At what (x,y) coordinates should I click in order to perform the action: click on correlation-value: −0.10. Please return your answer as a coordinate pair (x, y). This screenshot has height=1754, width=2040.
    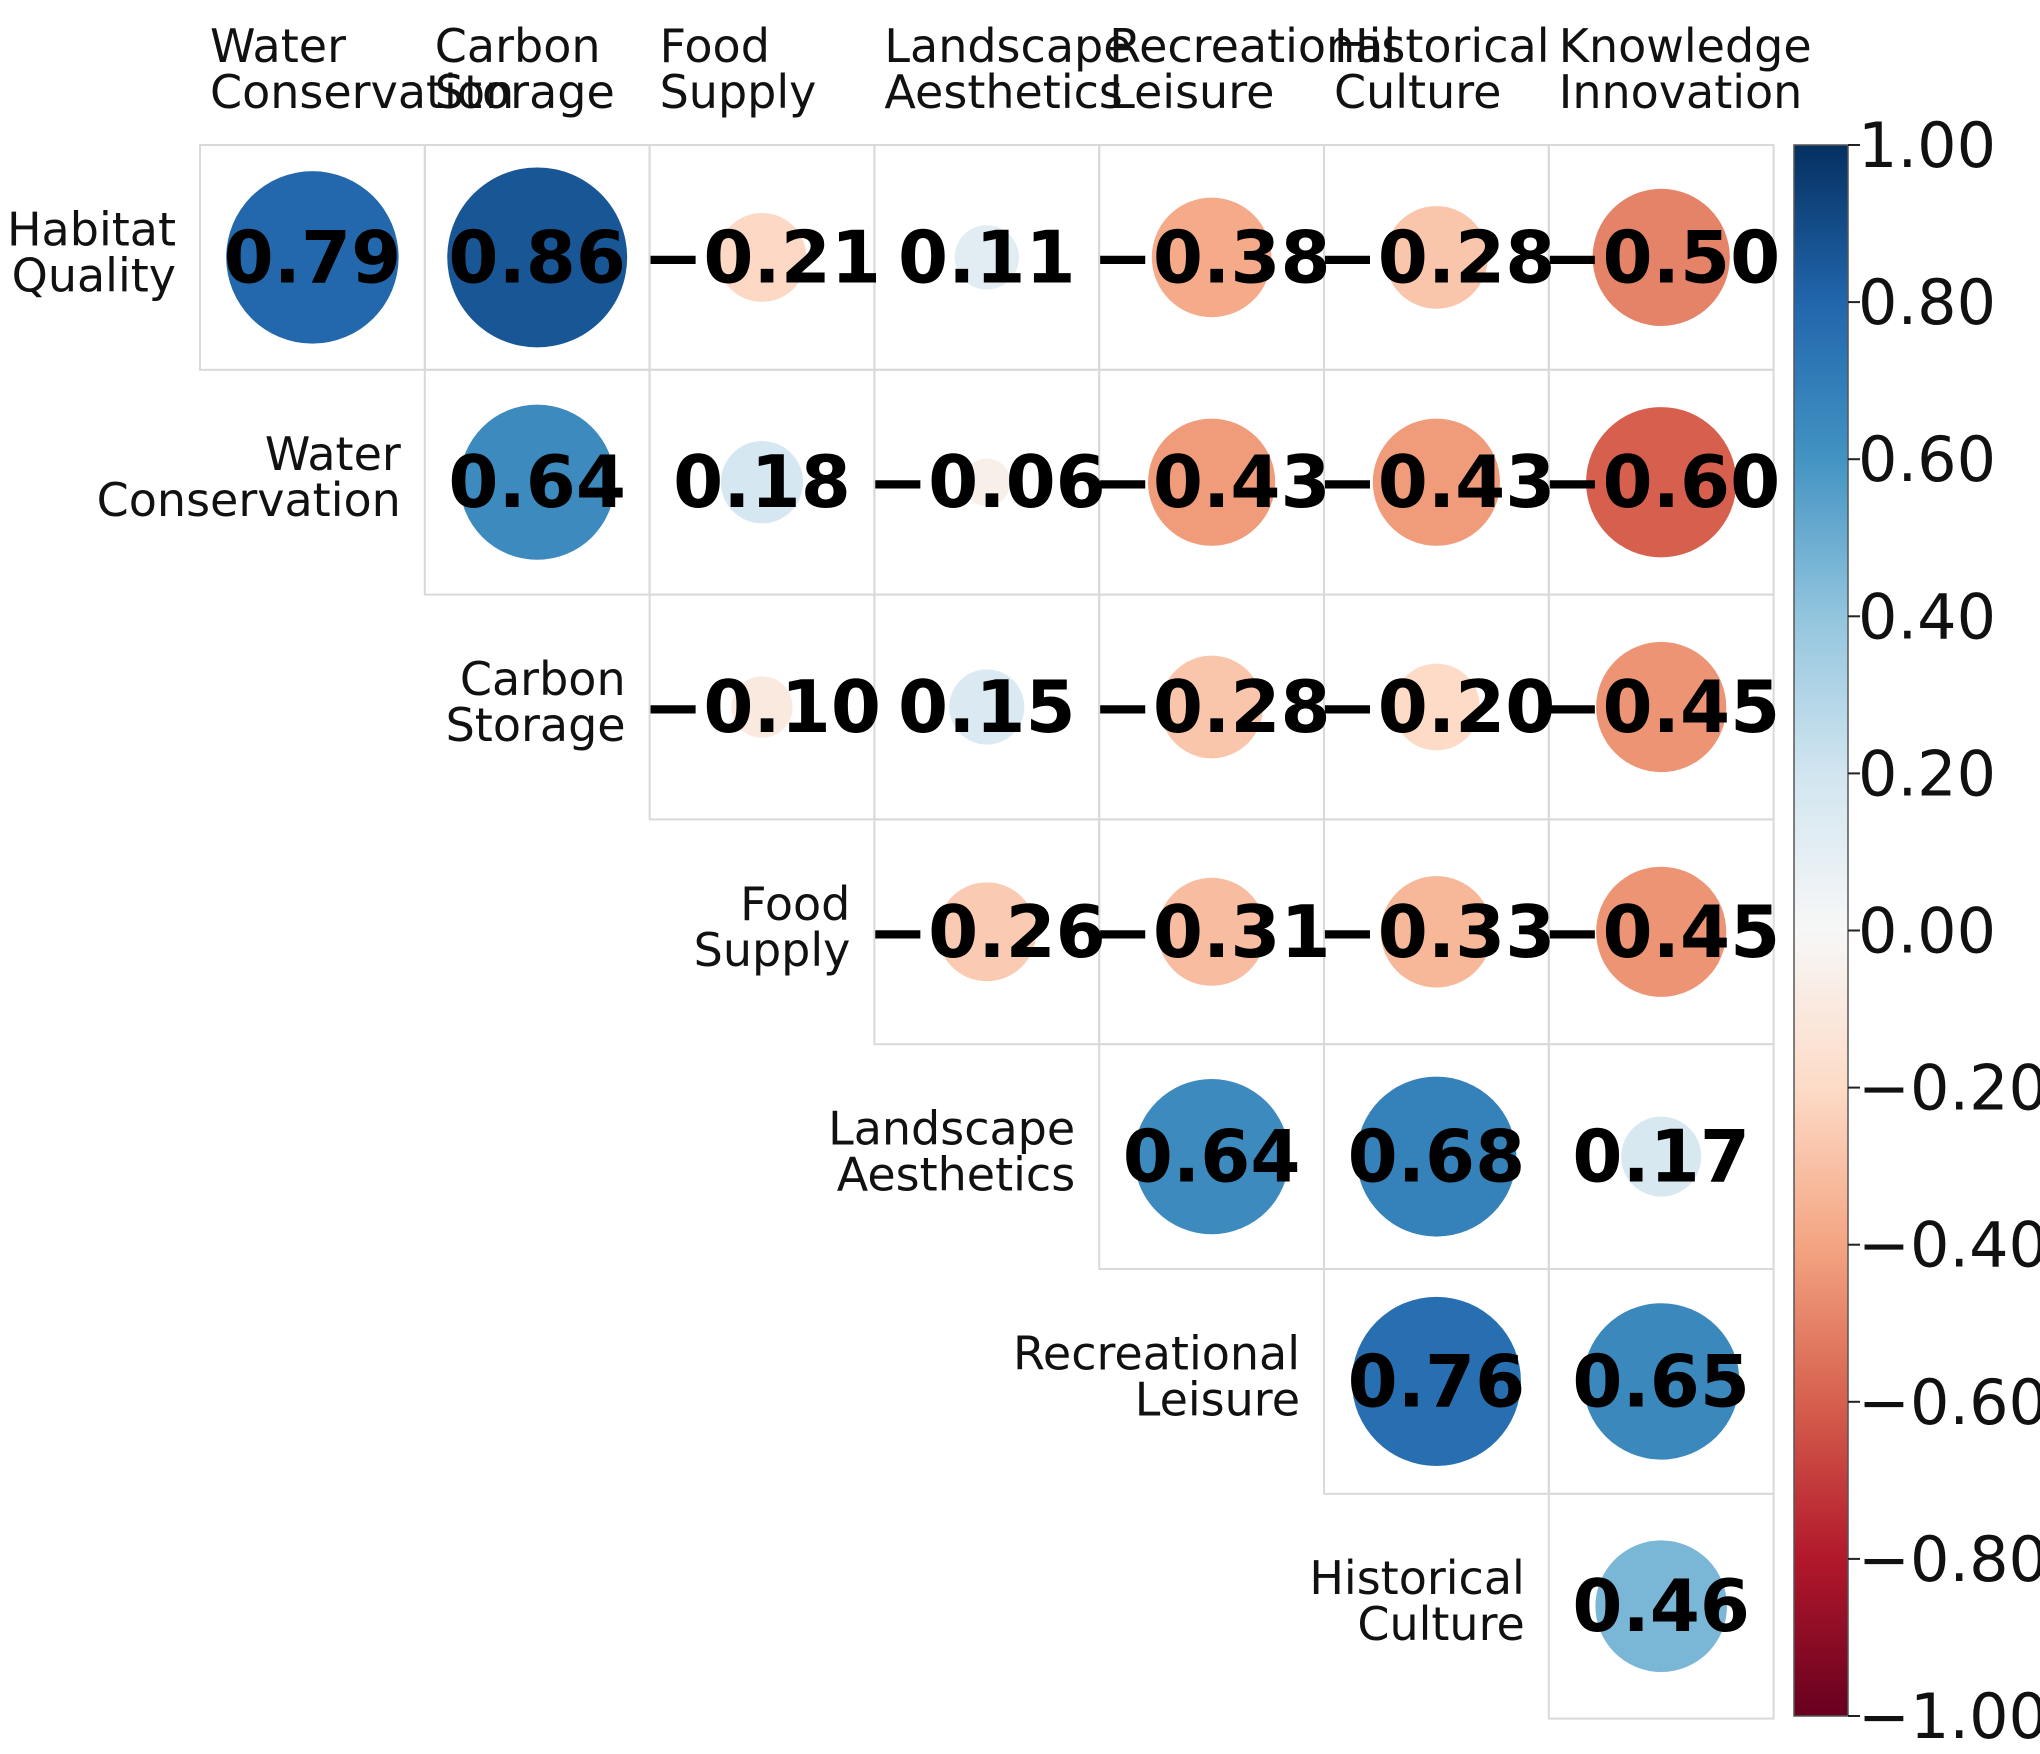
    Looking at the image, I should click on (762, 707).